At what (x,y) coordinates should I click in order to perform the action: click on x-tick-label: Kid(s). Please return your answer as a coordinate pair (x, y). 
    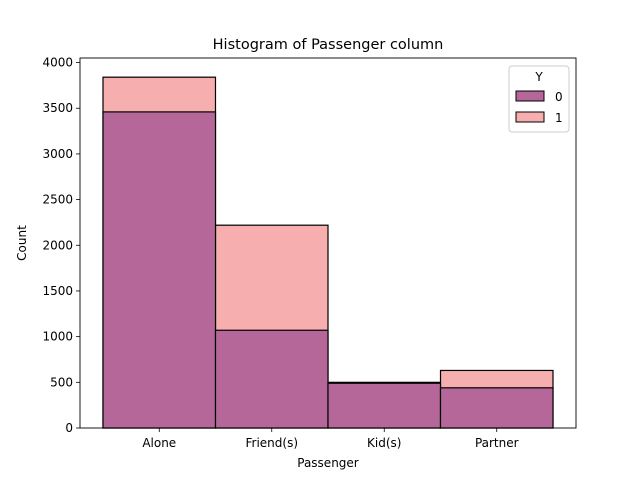
    Looking at the image, I should click on (384, 443).